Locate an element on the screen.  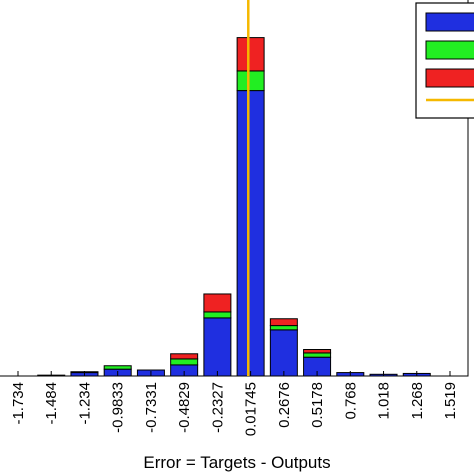
x-tick-label: -0.2327 is located at coordinates (217, 407).